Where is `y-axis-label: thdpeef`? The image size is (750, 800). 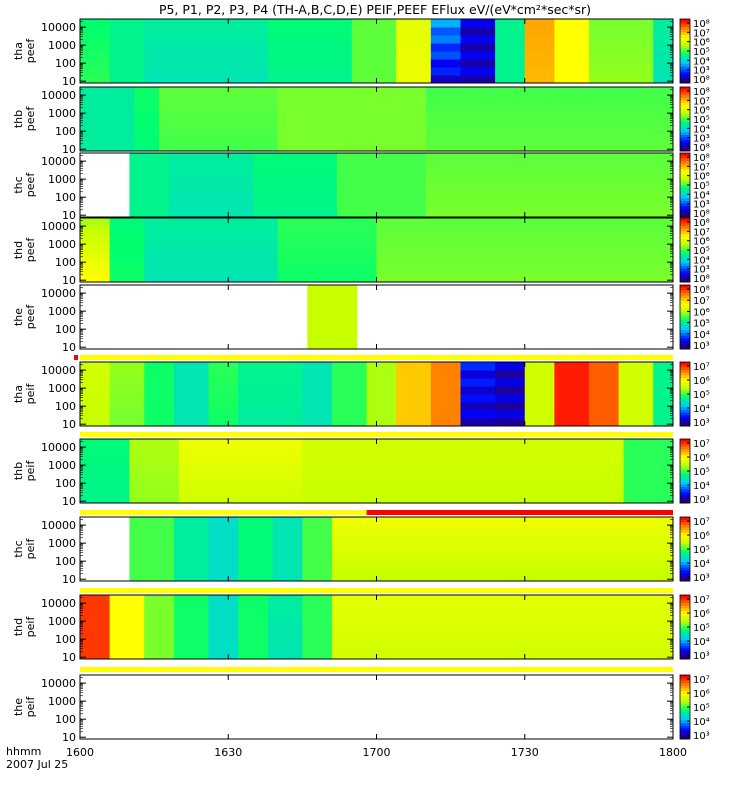 y-axis-label: thdpeef is located at coordinates (24, 250).